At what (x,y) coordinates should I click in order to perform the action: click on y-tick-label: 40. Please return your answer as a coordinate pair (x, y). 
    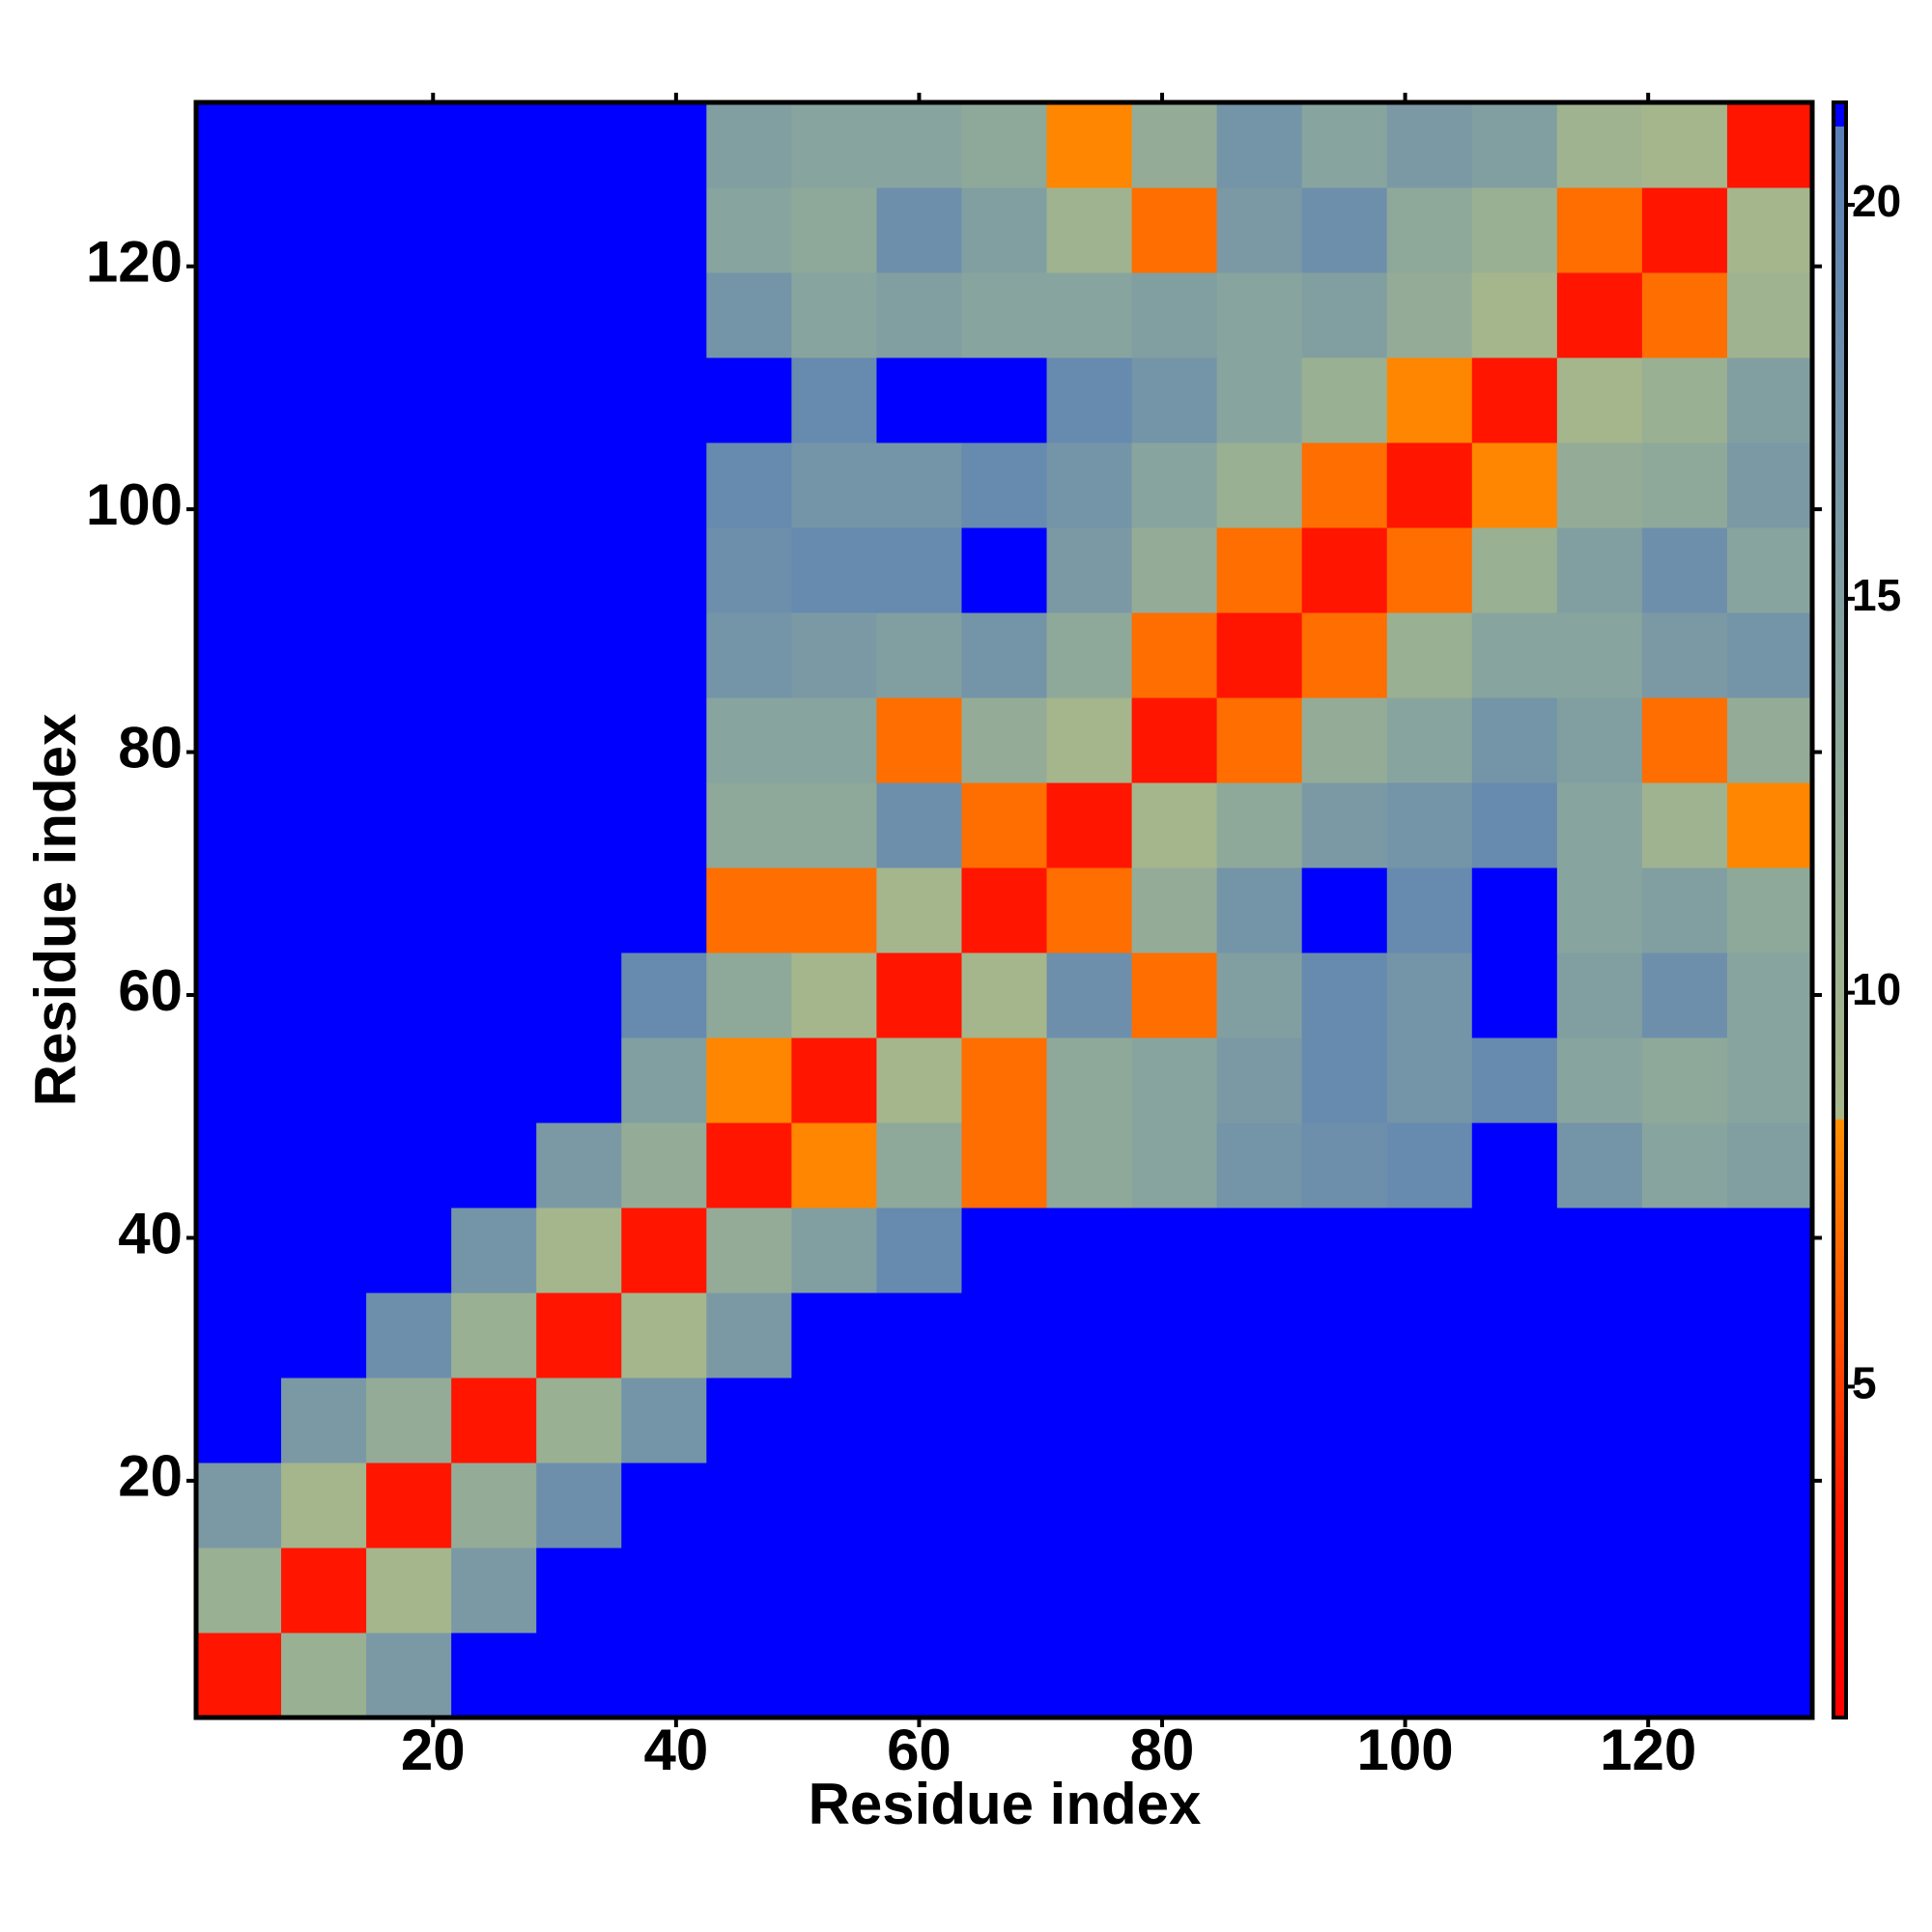
    Looking at the image, I should click on (150, 1233).